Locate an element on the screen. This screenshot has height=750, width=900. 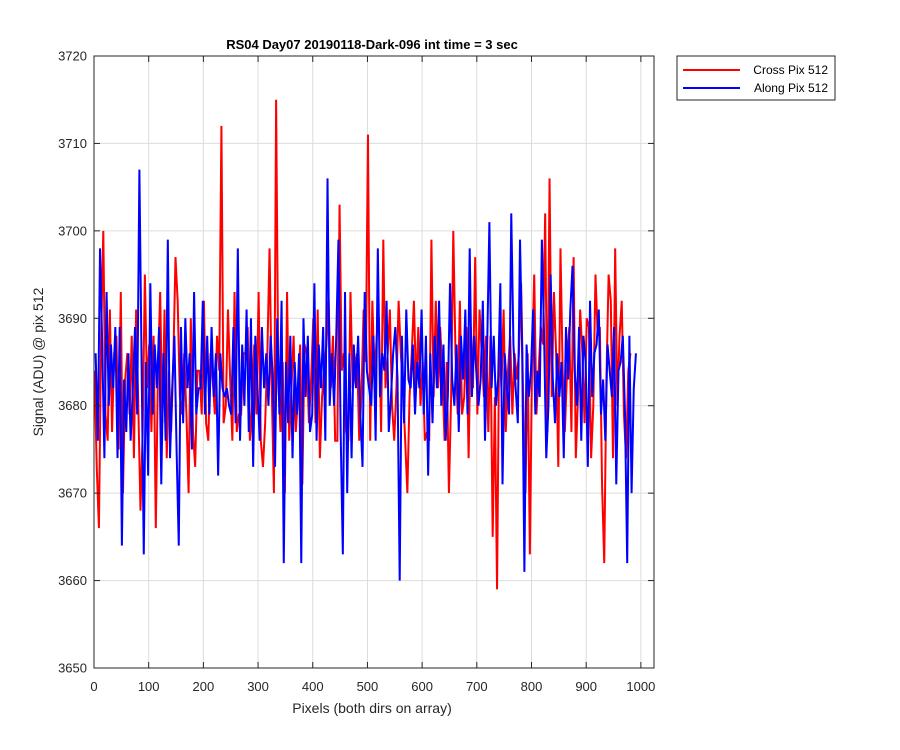
y-tick-label: 3680 is located at coordinates (72, 405).